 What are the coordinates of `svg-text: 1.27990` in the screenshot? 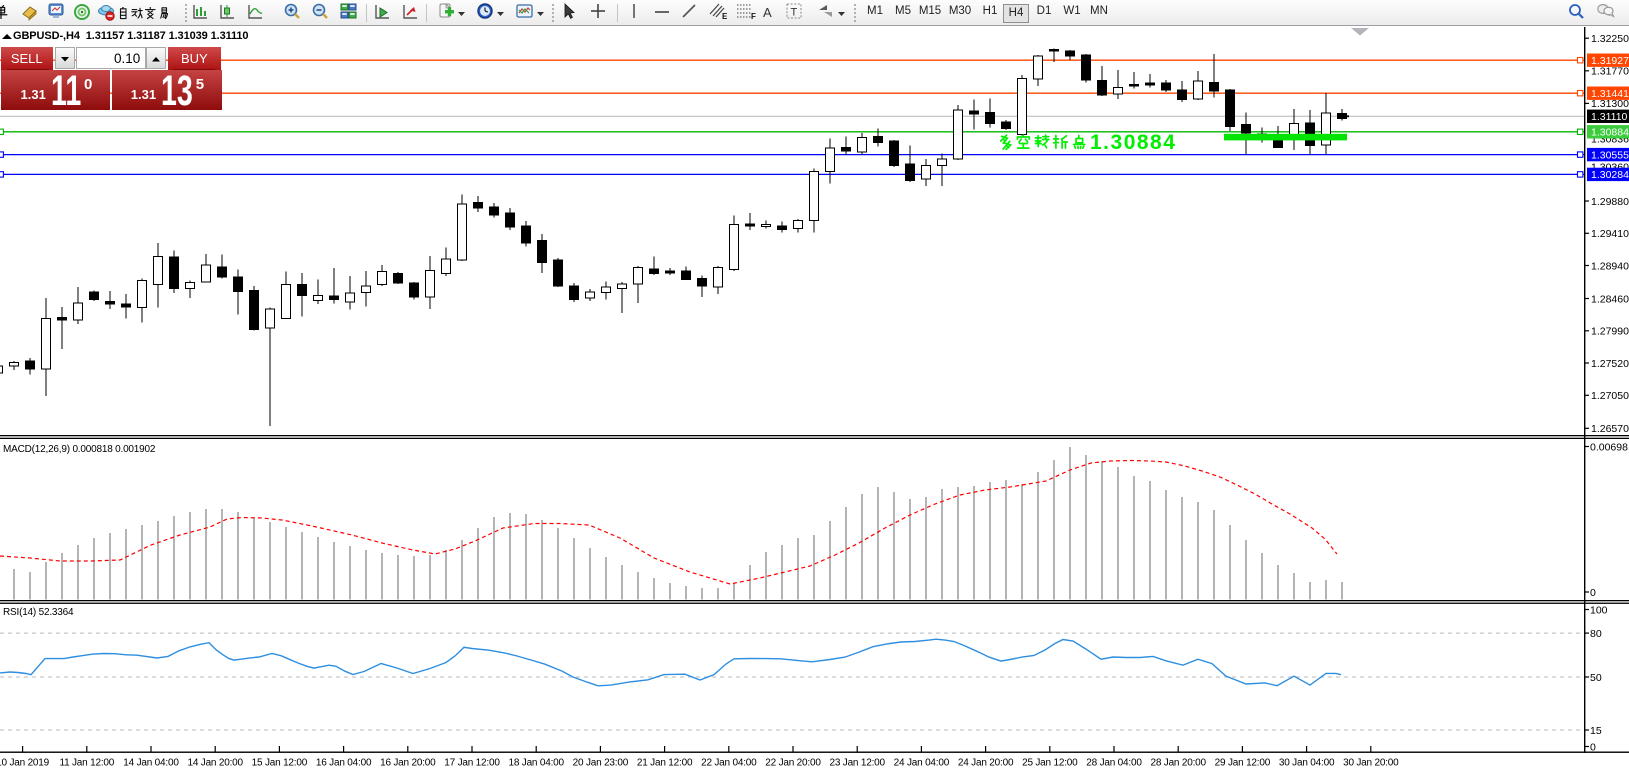 It's located at (1610, 332).